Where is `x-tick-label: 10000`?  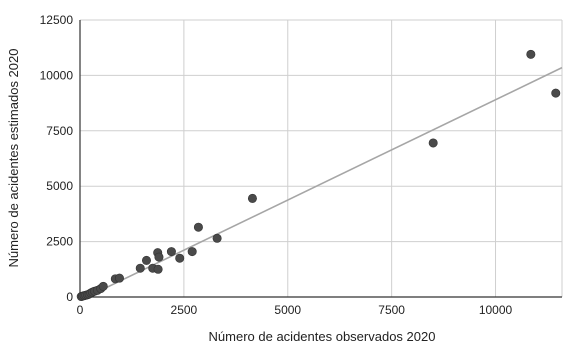 x-tick-label: 10000 is located at coordinates (496, 310).